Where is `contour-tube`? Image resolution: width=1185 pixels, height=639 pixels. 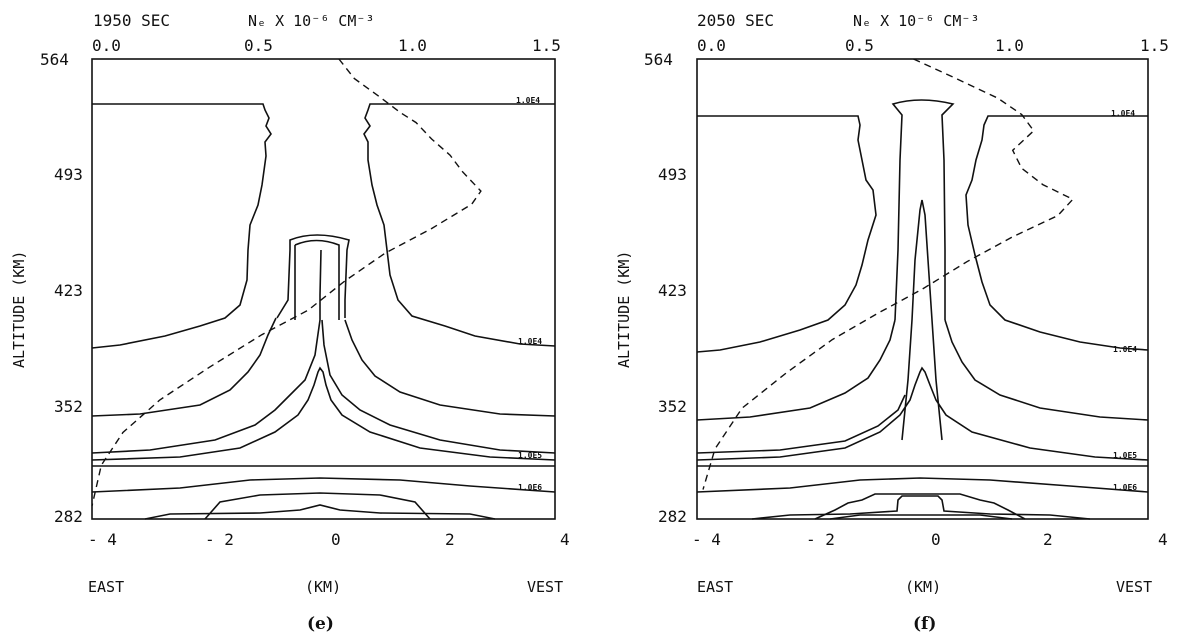
contour-tube is located at coordinates (313, 276).